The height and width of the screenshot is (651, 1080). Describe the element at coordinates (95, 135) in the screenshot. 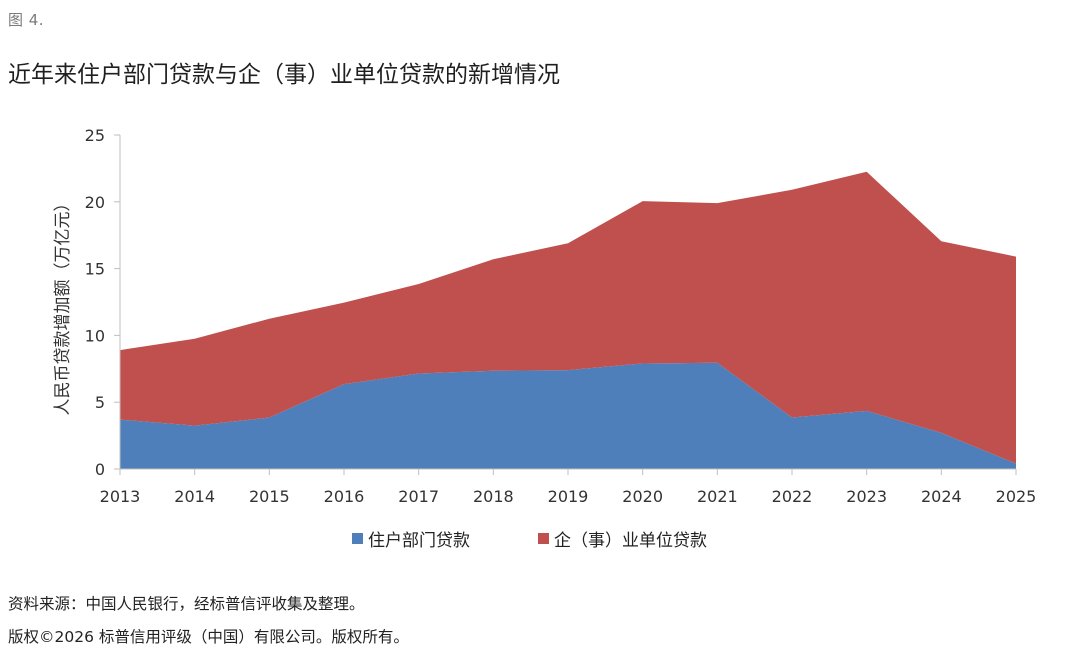

I see `y-tick-label: 25` at that location.